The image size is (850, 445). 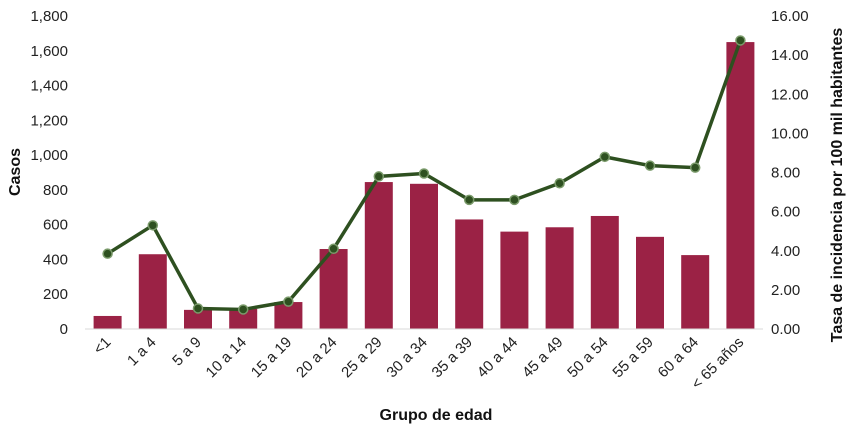 I want to click on x-tick-label: 10 a 14, so click(x=226, y=357).